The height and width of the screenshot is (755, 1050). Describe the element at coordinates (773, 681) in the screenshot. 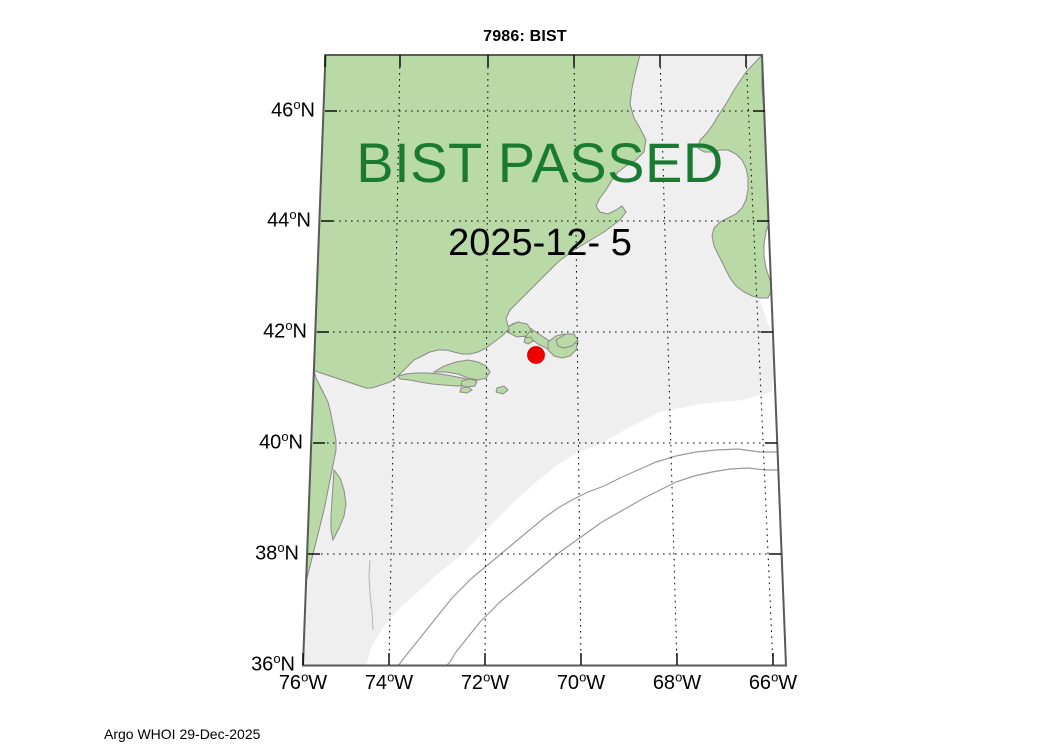

I see `xtick-label-66: 66oW` at that location.